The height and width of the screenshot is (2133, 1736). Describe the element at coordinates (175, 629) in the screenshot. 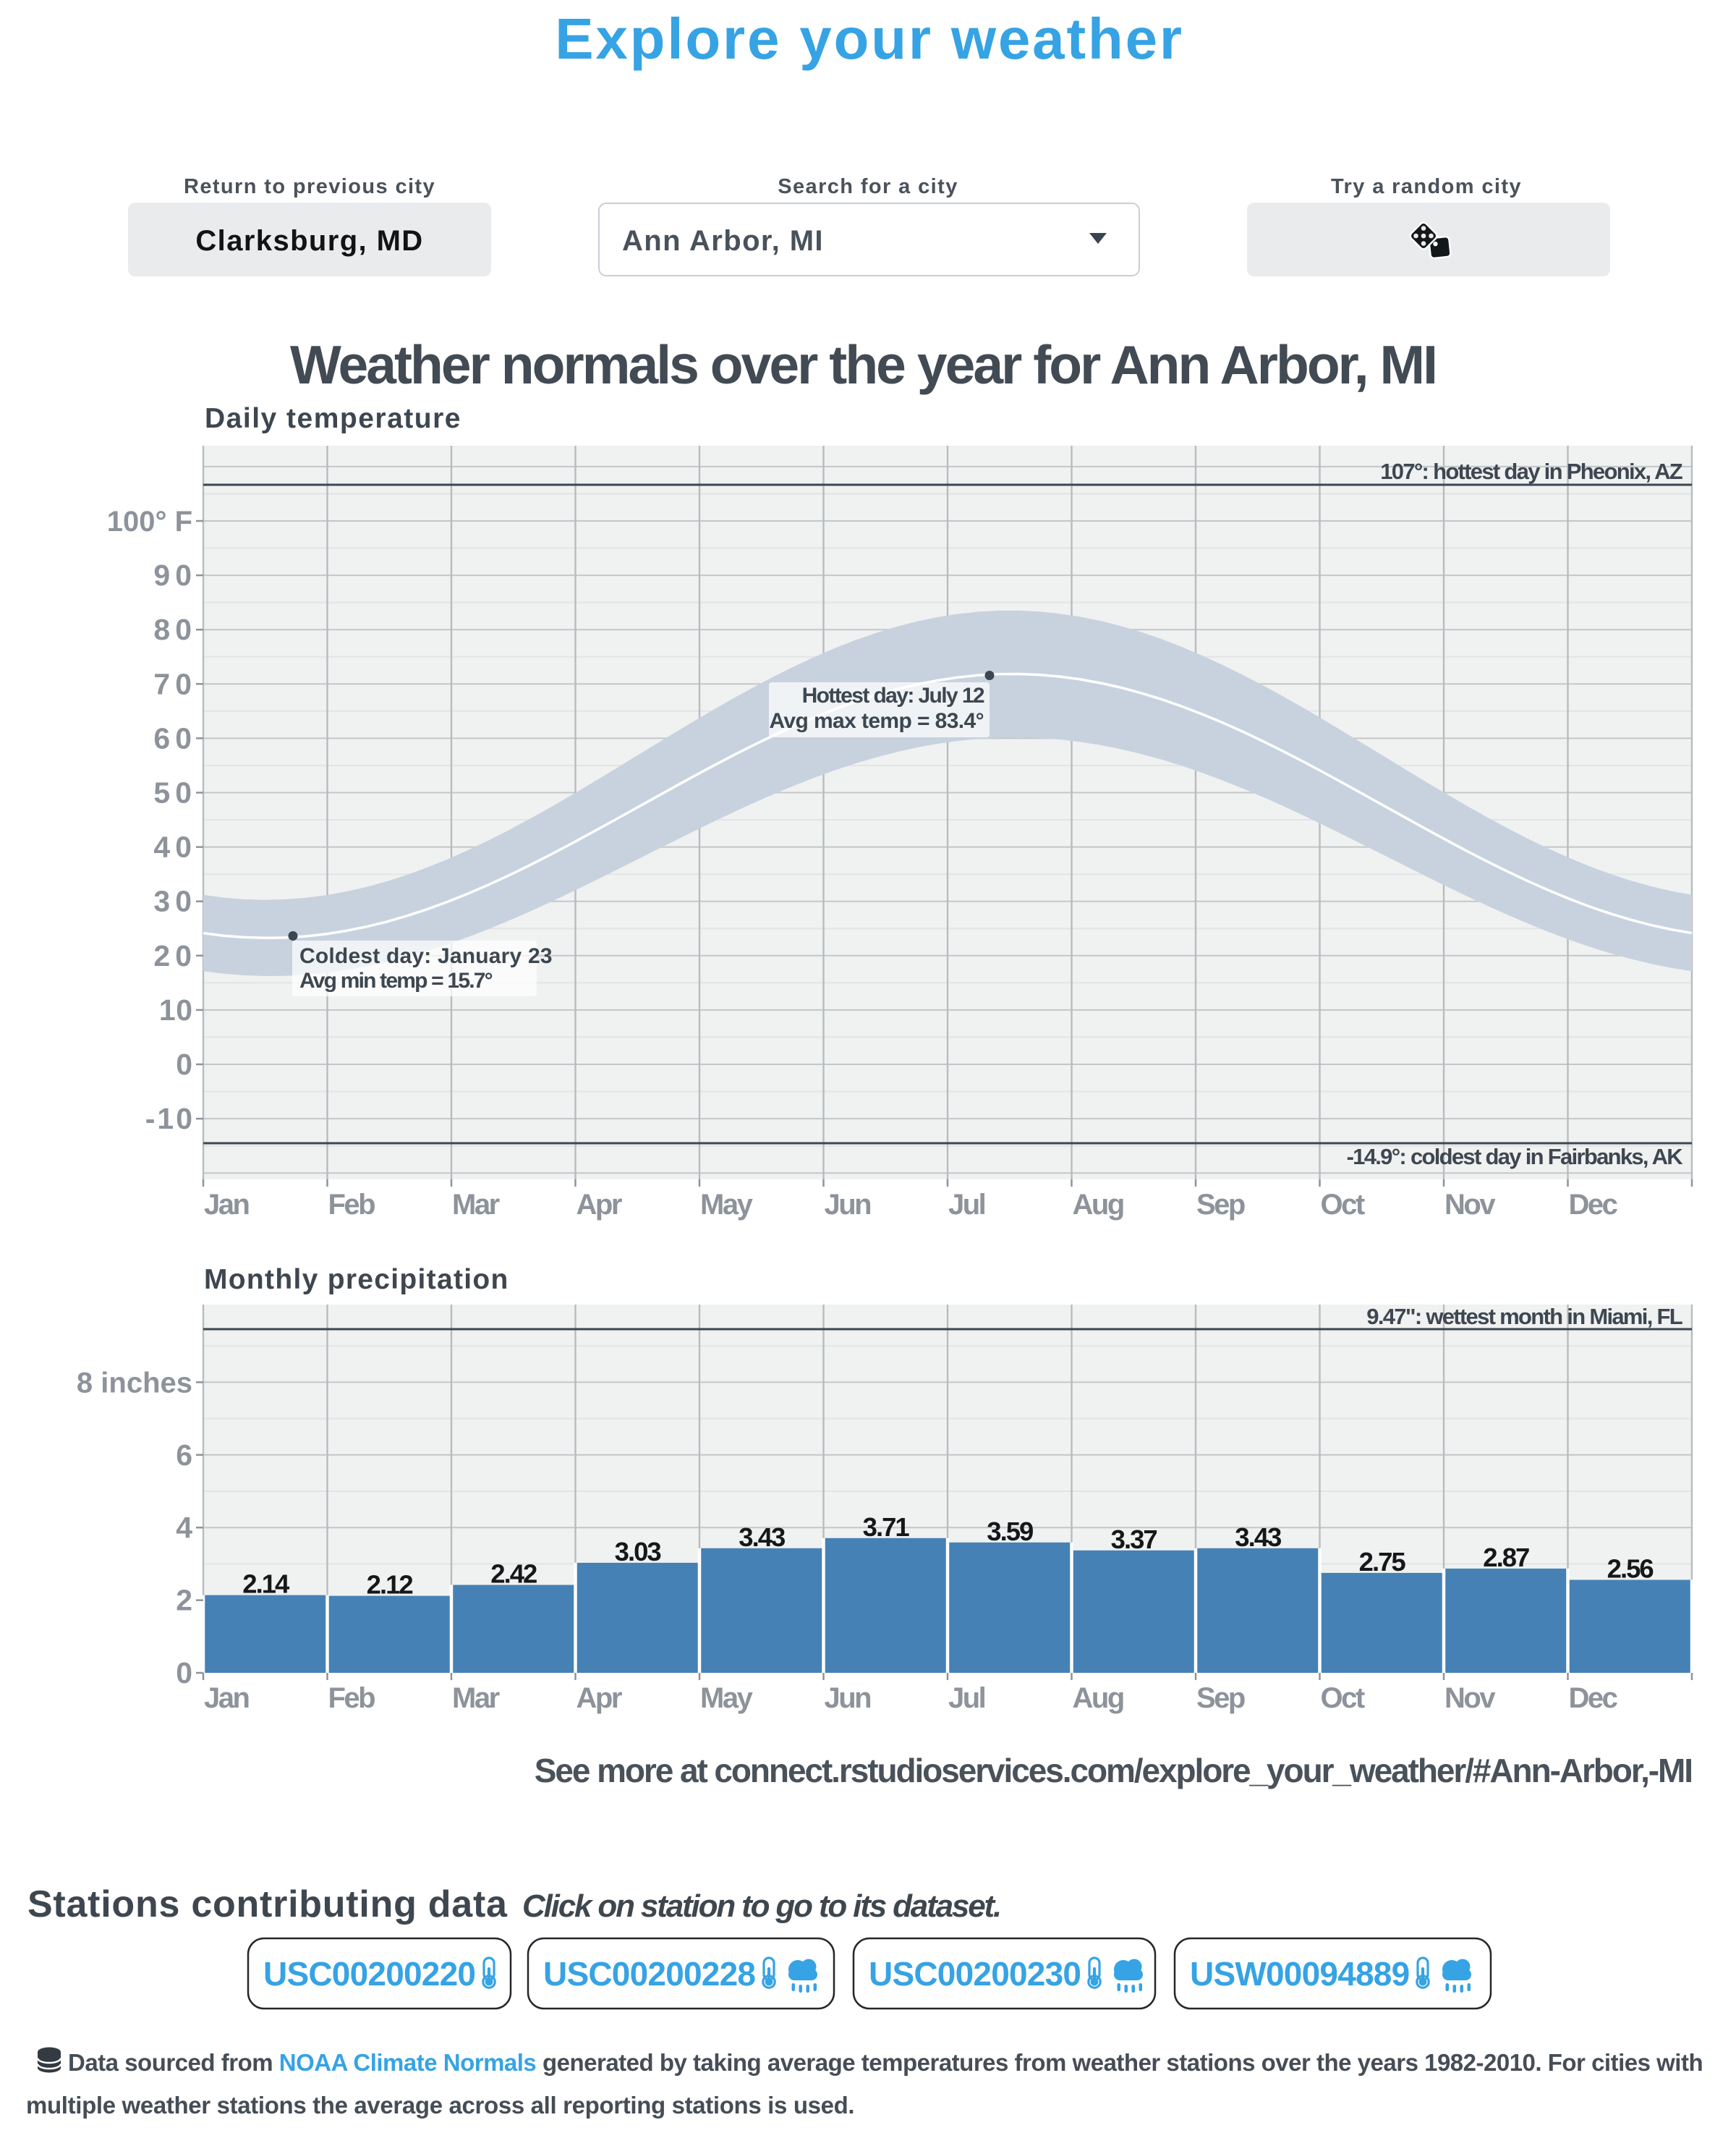

I see `svg-text: 80` at that location.